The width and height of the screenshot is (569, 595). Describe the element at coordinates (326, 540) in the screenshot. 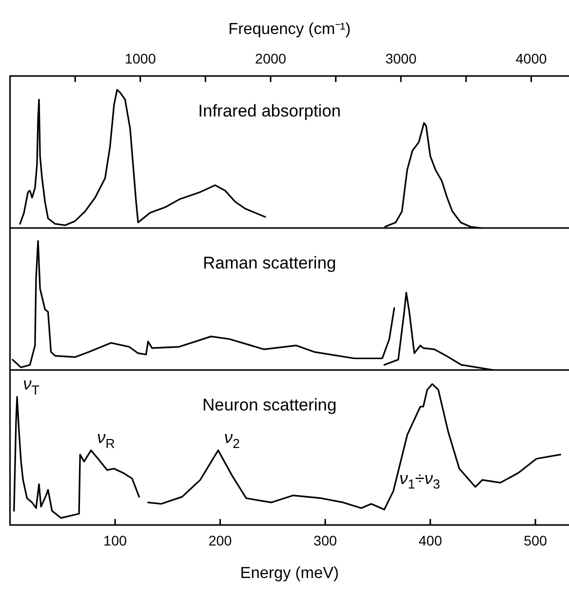

I see `x-tick-label: 300` at that location.